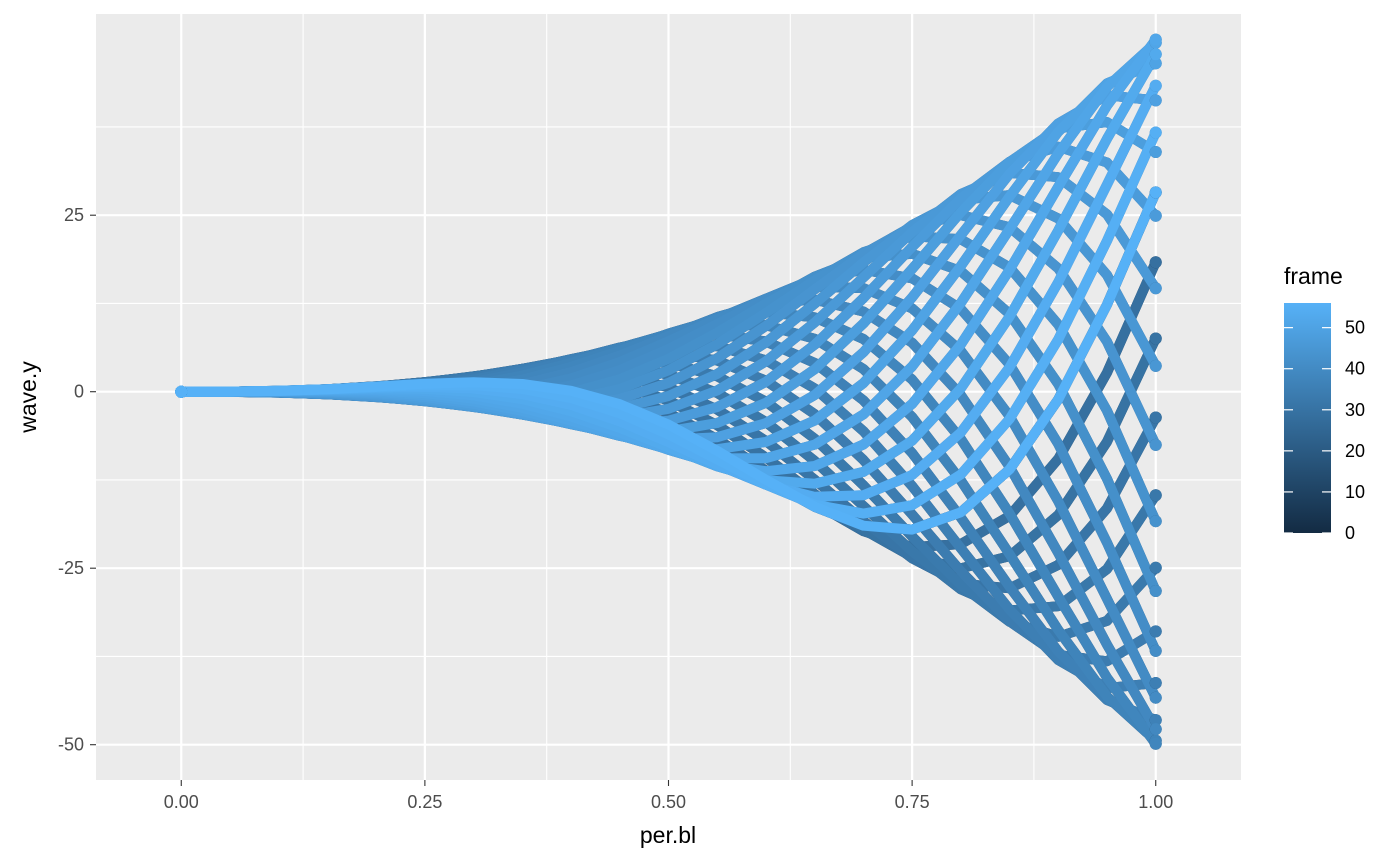 The image size is (1400, 865). What do you see at coordinates (1313, 276) in the screenshot?
I see `legend-title: frame` at bounding box center [1313, 276].